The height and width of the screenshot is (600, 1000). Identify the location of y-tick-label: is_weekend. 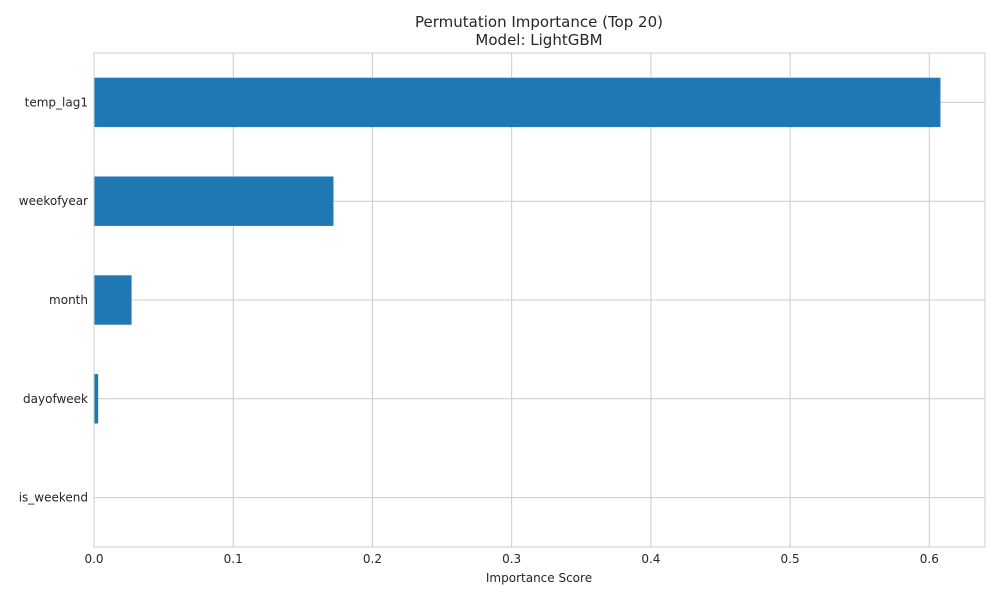
(53, 498).